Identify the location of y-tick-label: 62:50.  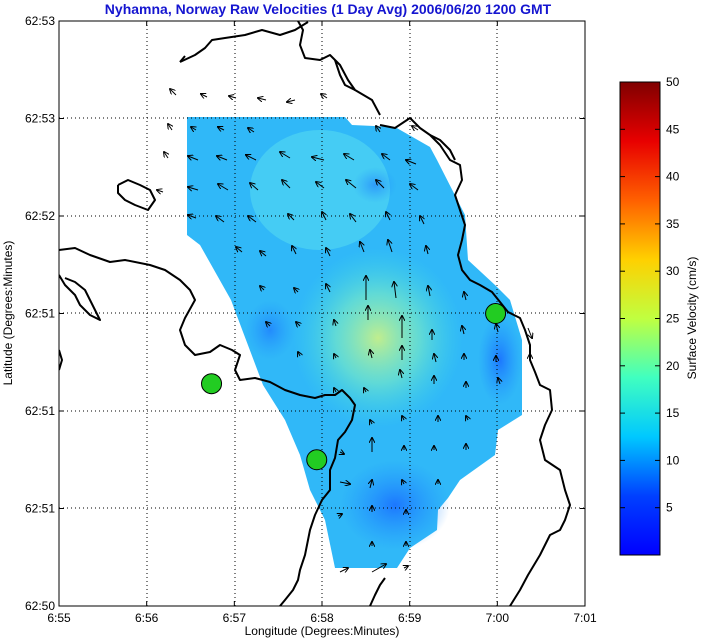
(40, 606).